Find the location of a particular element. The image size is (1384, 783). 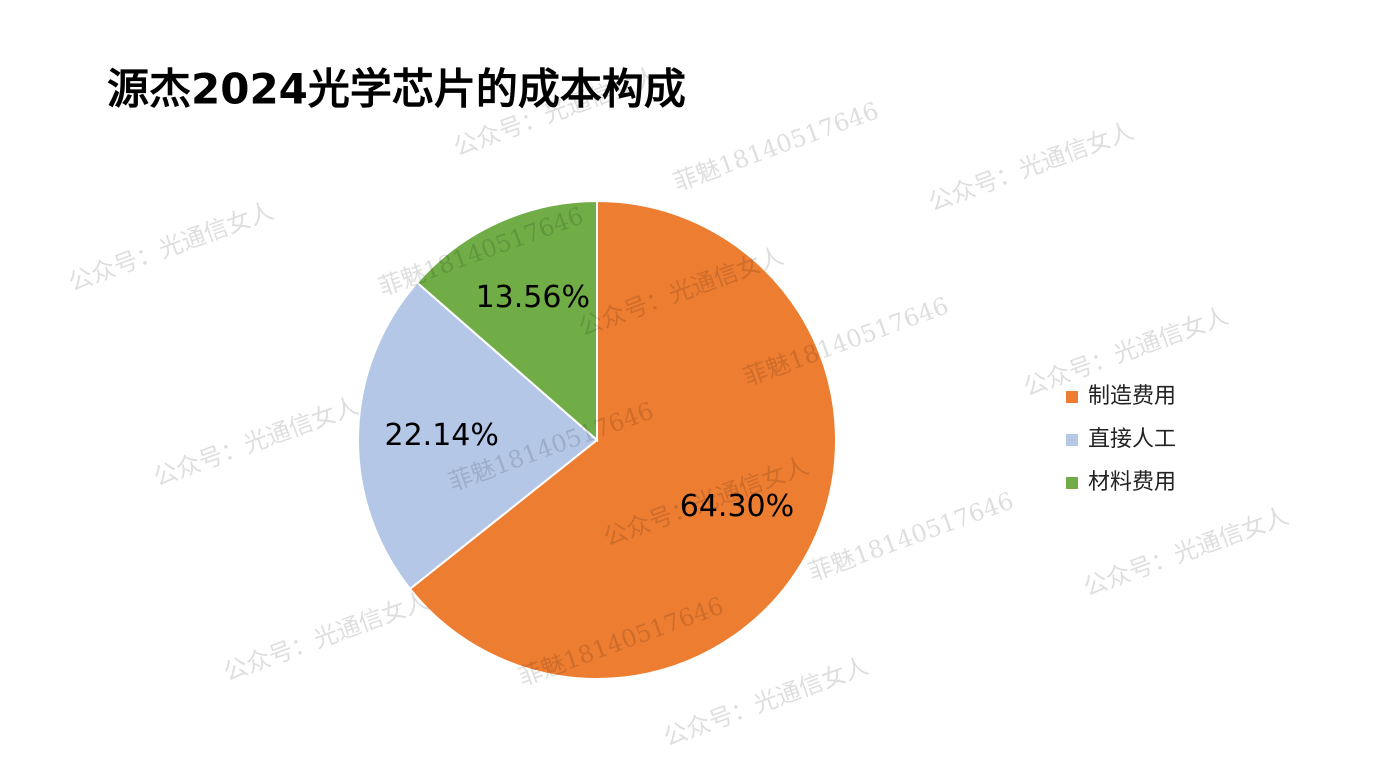

legend-label: 材料费用 is located at coordinates (1132, 482).